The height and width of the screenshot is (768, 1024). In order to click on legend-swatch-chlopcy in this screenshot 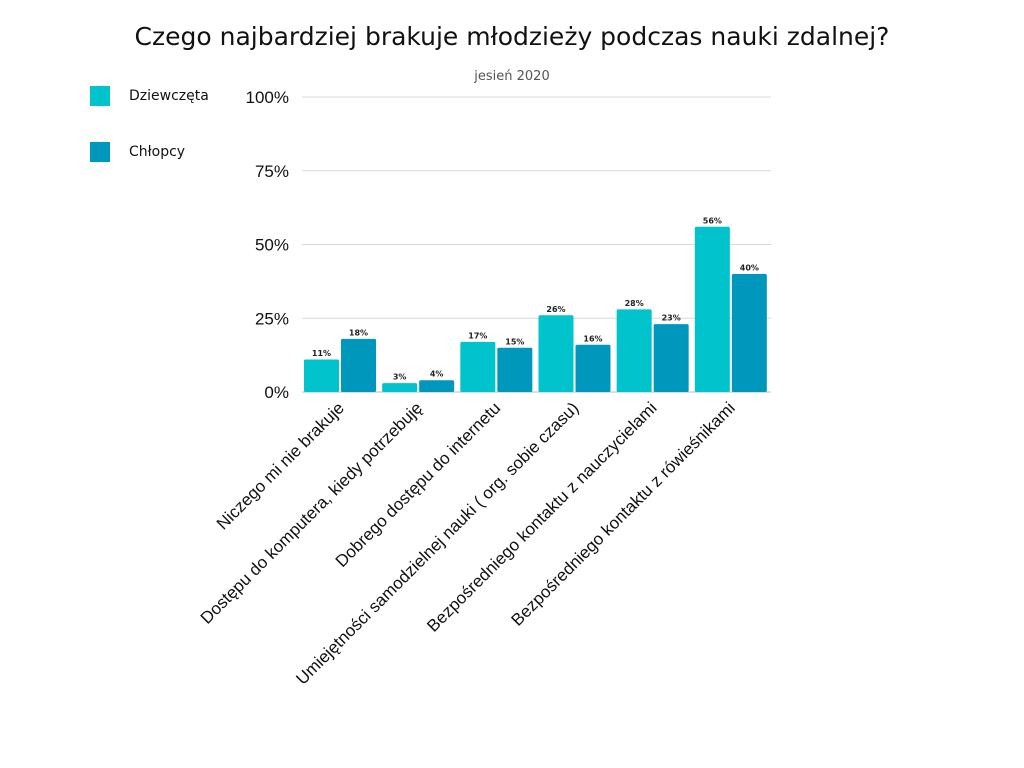, I will do `click(100, 152)`.